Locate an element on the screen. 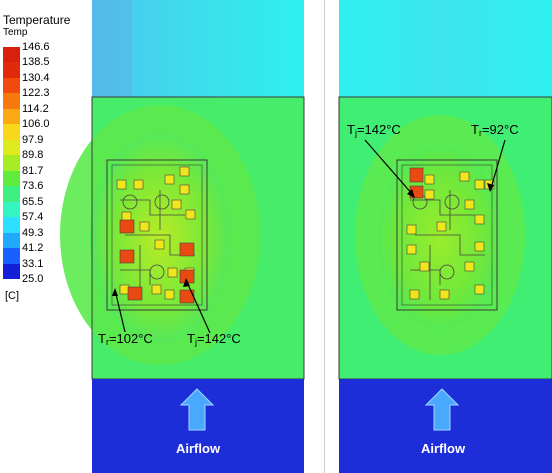  upper-channel is located at coordinates (445, 48).